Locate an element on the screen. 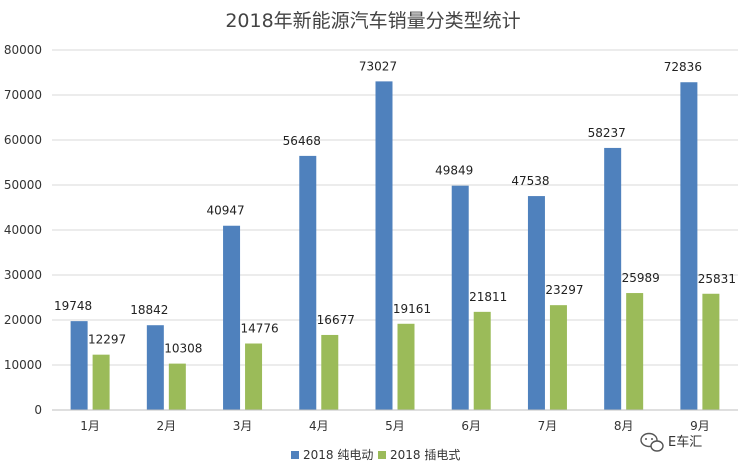 The width and height of the screenshot is (747, 473). data-label: 16677 is located at coordinates (336, 320).